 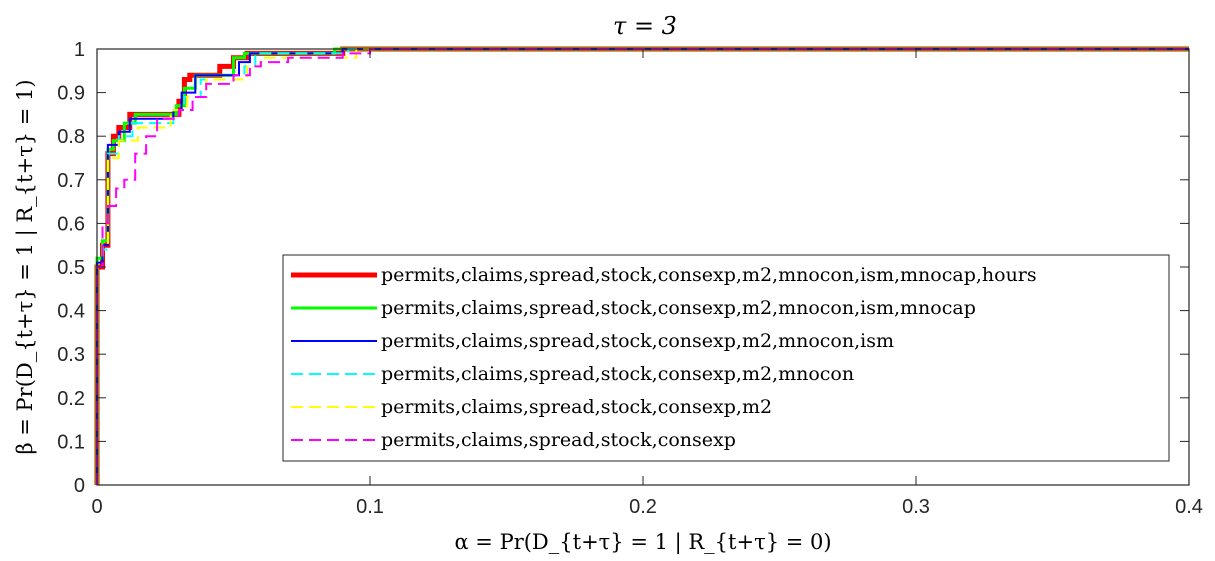 What do you see at coordinates (71, 355) in the screenshot?
I see `y-tick-label: 0.3` at bounding box center [71, 355].